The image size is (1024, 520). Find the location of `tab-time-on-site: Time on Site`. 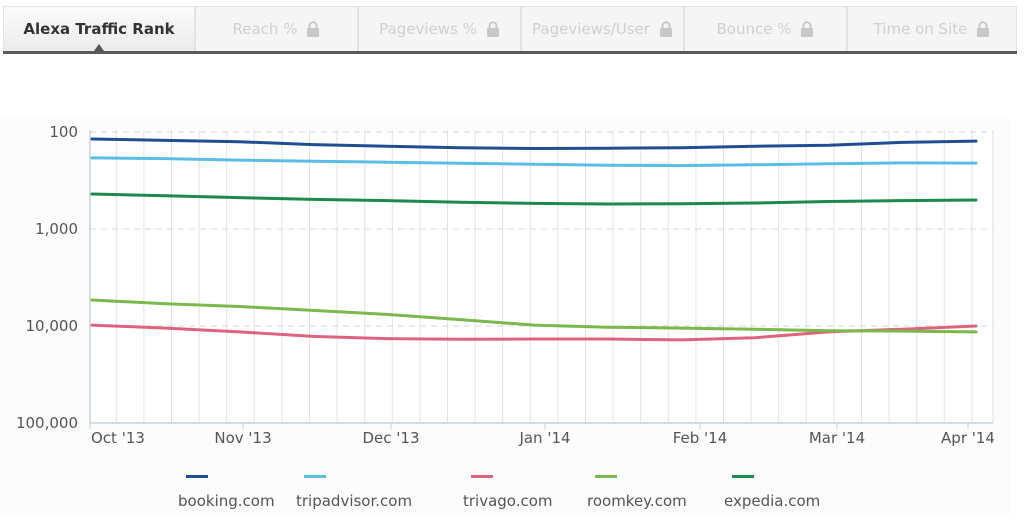

tab-time-on-site: Time on Site is located at coordinates (932, 28).